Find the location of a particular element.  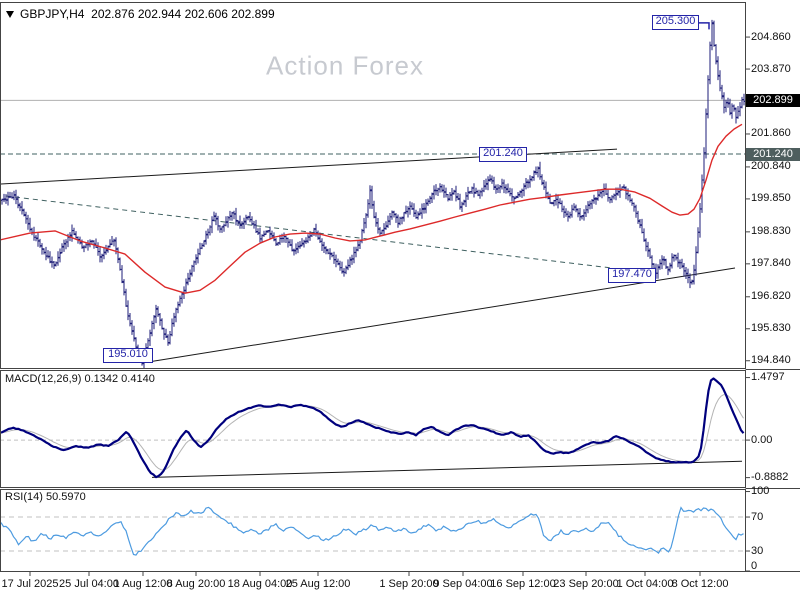

price-level-box: 195.010 is located at coordinates (128, 355).